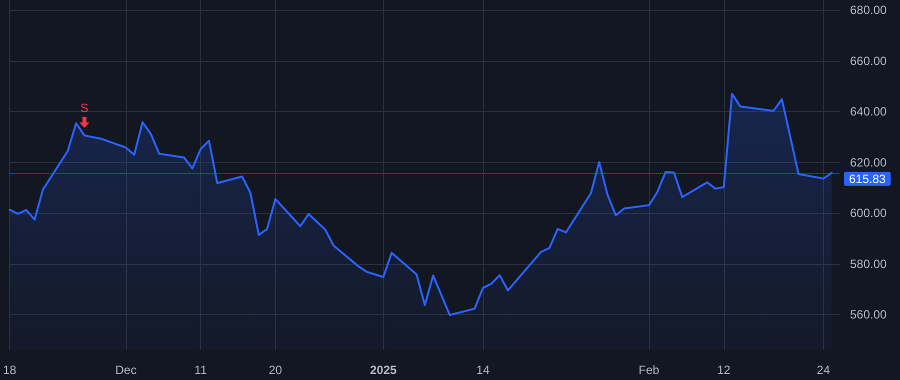  I want to click on x-tick-label: 2025, so click(383, 370).